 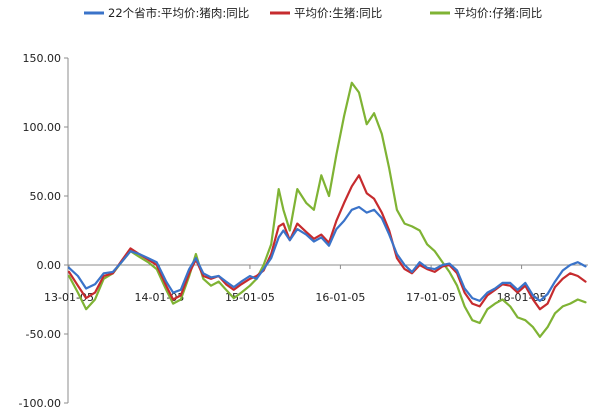 What do you see at coordinates (178, 13) in the screenshot?
I see `legend-label-0: 22个省市:平均价:猪肉:同比` at bounding box center [178, 13].